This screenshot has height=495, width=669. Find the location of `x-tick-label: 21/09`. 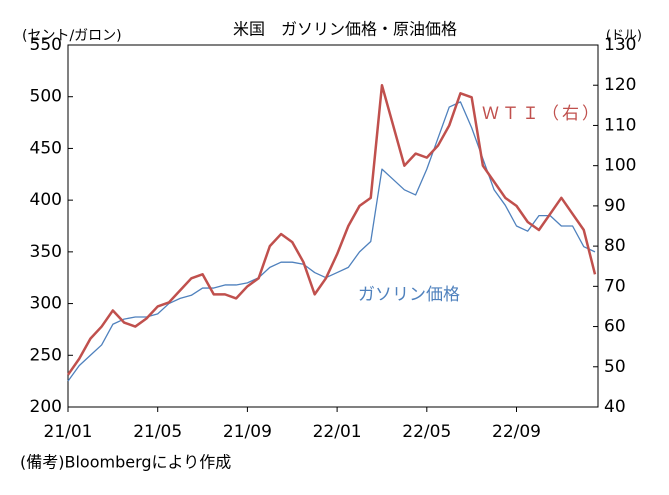

x-tick-label: 21/09 is located at coordinates (247, 432).